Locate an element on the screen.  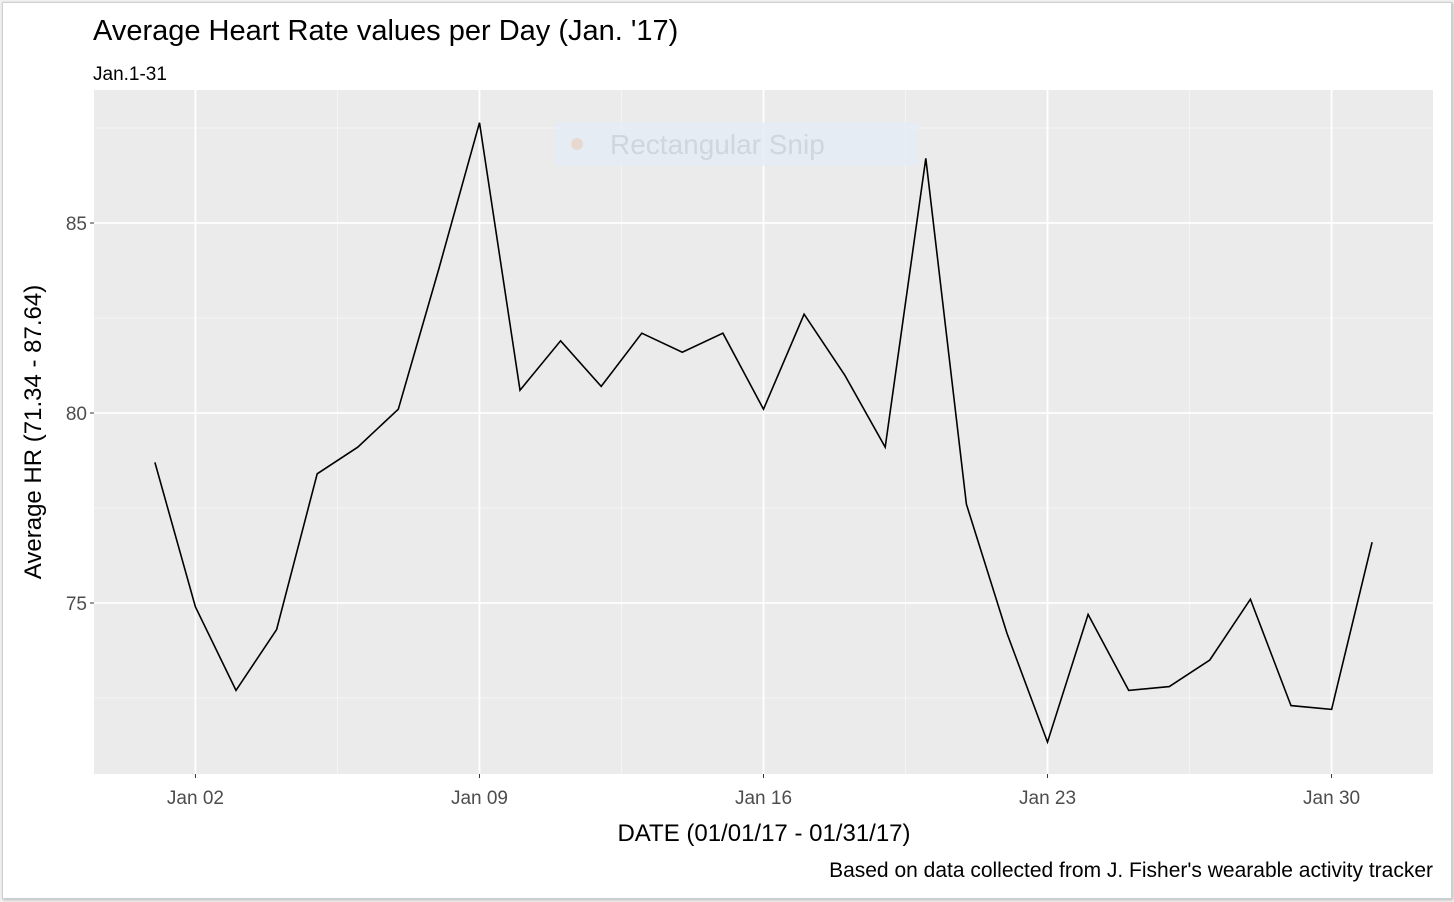
x-axis: Jan 02 Jan 09 Jan 16 Jan 23 Jan 30 is located at coordinates (763, 791).